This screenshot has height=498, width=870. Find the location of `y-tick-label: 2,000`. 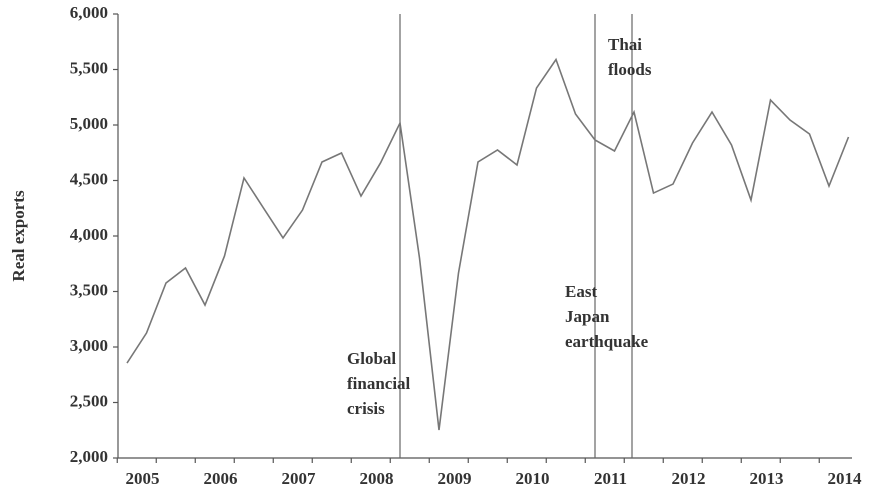

y-tick-label: 2,000 is located at coordinates (89, 456).